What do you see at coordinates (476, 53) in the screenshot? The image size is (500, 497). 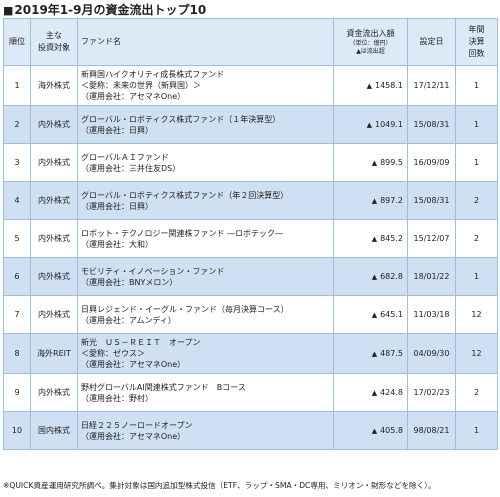 I see `header-settle-line: 回数` at bounding box center [476, 53].